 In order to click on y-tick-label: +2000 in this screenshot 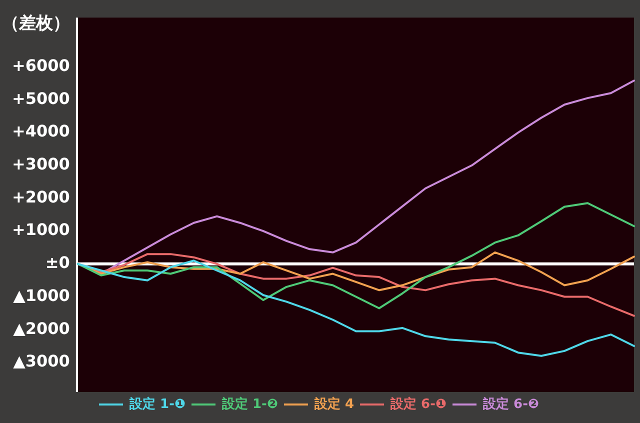, I will do `click(41, 196)`.